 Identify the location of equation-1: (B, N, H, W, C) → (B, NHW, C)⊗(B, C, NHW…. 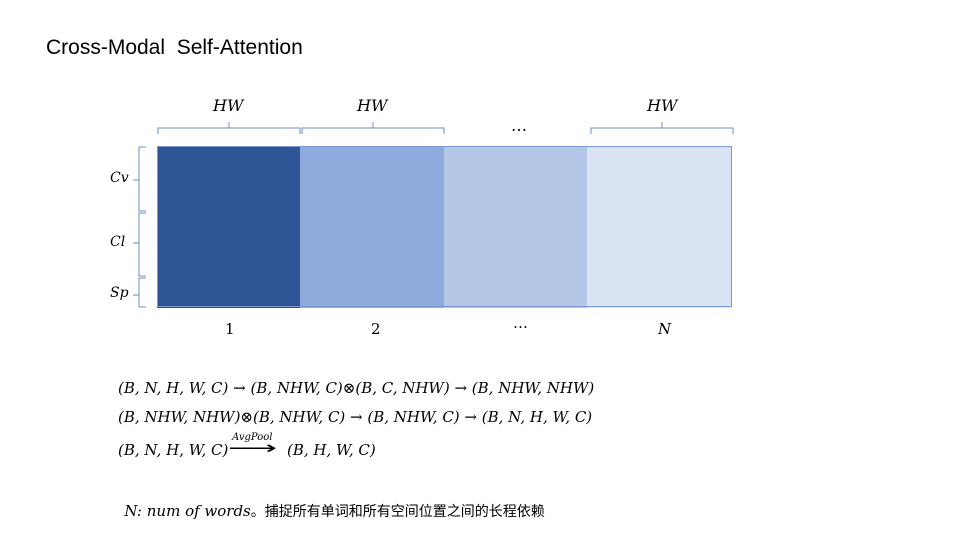
(356, 388).